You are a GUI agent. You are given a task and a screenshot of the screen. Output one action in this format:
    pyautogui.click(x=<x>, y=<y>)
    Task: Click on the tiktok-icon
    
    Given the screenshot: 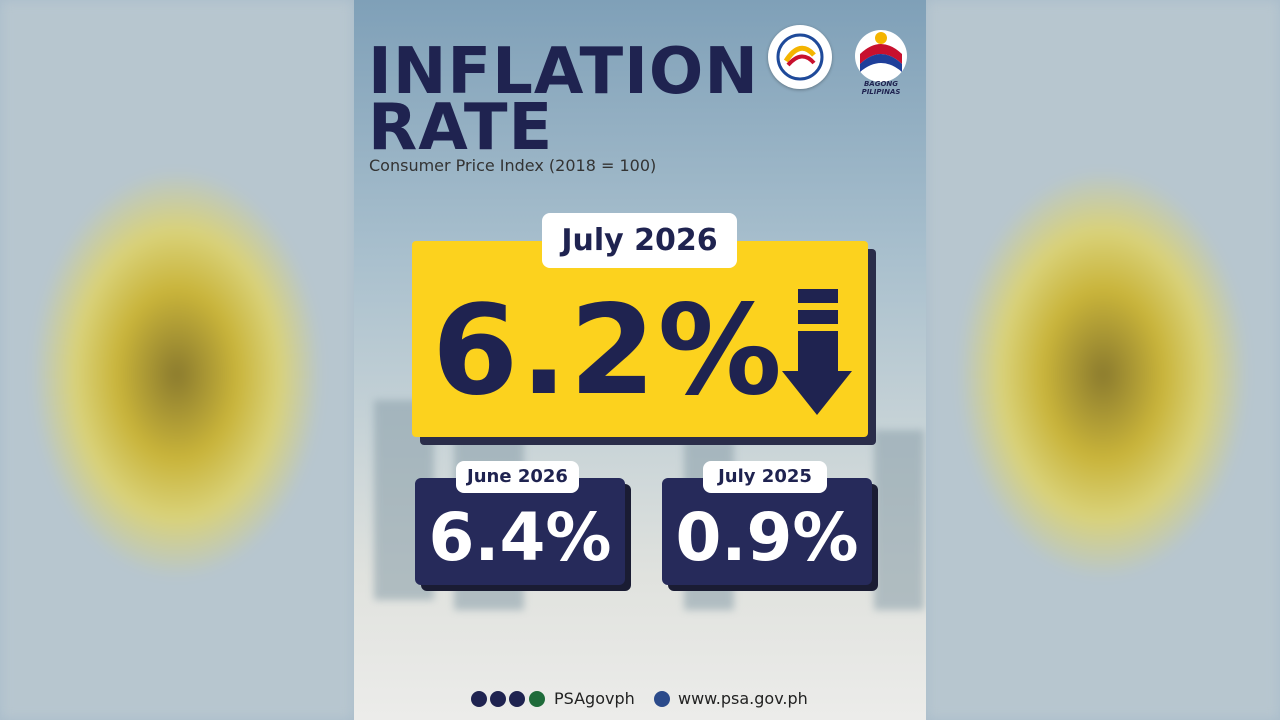 What is the action you would take?
    pyautogui.click(x=517, y=699)
    